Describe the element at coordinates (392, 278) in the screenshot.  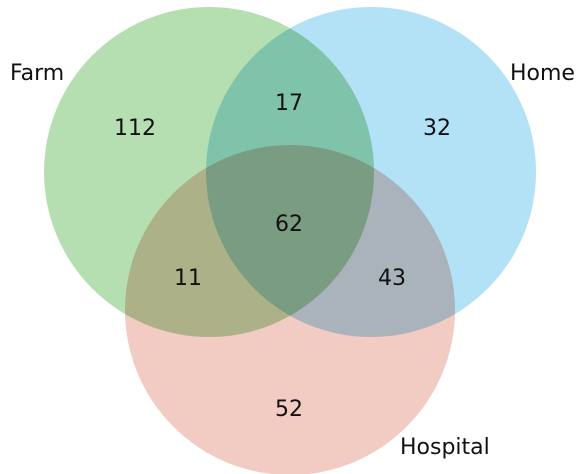
I see `count-home-hospital: 43` at that location.